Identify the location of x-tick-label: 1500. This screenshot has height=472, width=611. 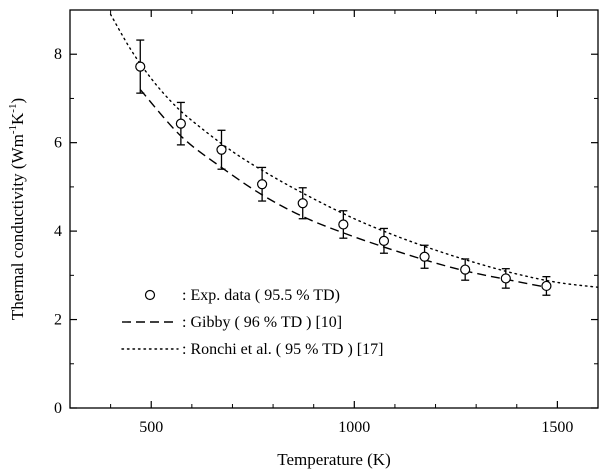
(557, 427).